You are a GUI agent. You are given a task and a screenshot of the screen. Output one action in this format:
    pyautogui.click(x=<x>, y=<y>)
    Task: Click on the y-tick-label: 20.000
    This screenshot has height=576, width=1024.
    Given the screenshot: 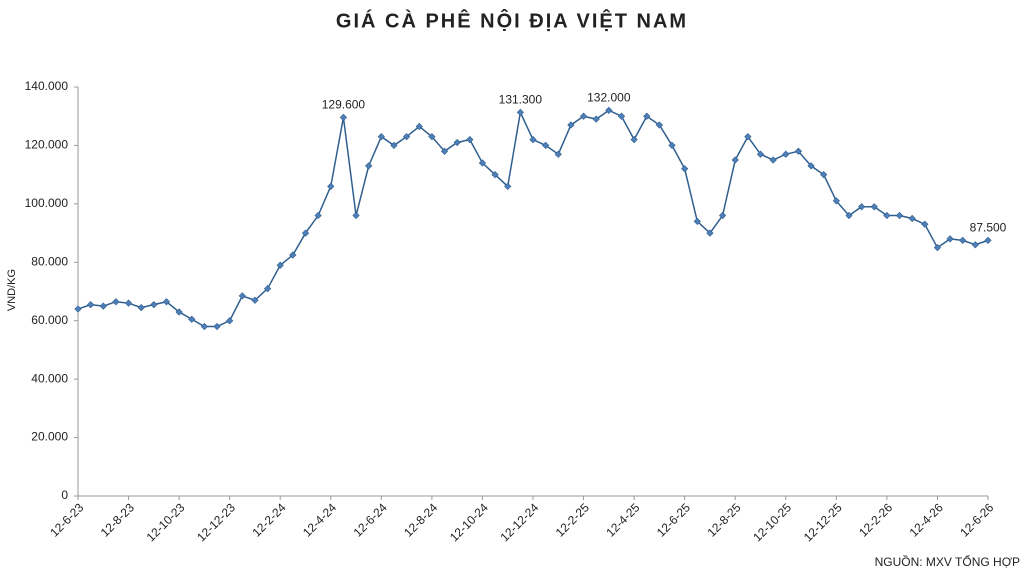 What is the action you would take?
    pyautogui.click(x=49, y=437)
    